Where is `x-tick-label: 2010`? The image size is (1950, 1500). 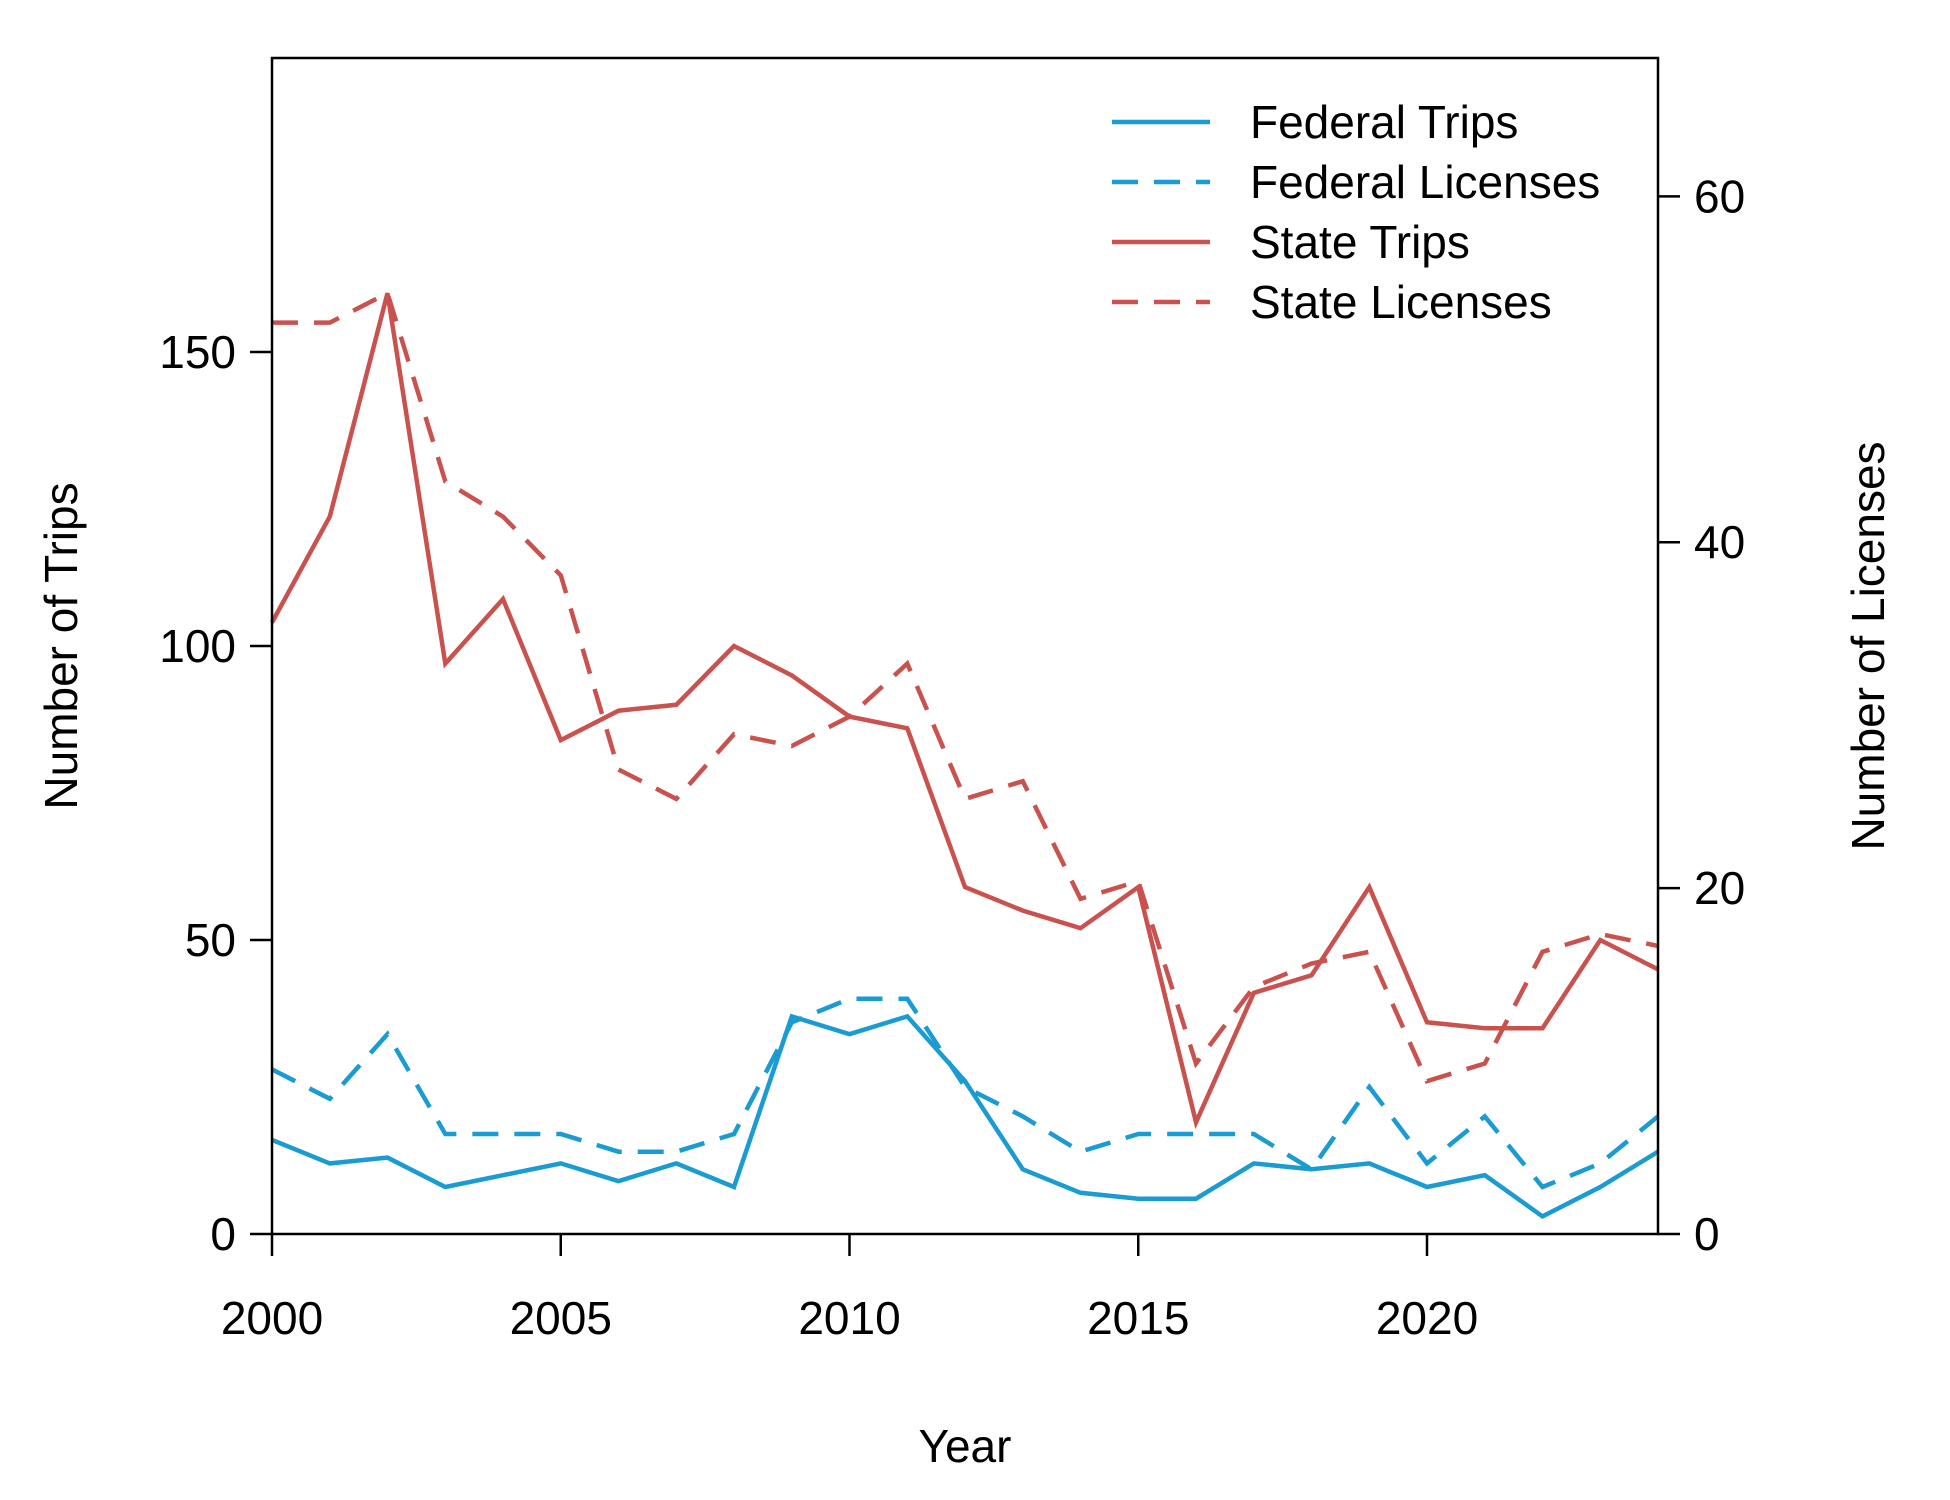
x-tick-label: 2010 is located at coordinates (849, 1318).